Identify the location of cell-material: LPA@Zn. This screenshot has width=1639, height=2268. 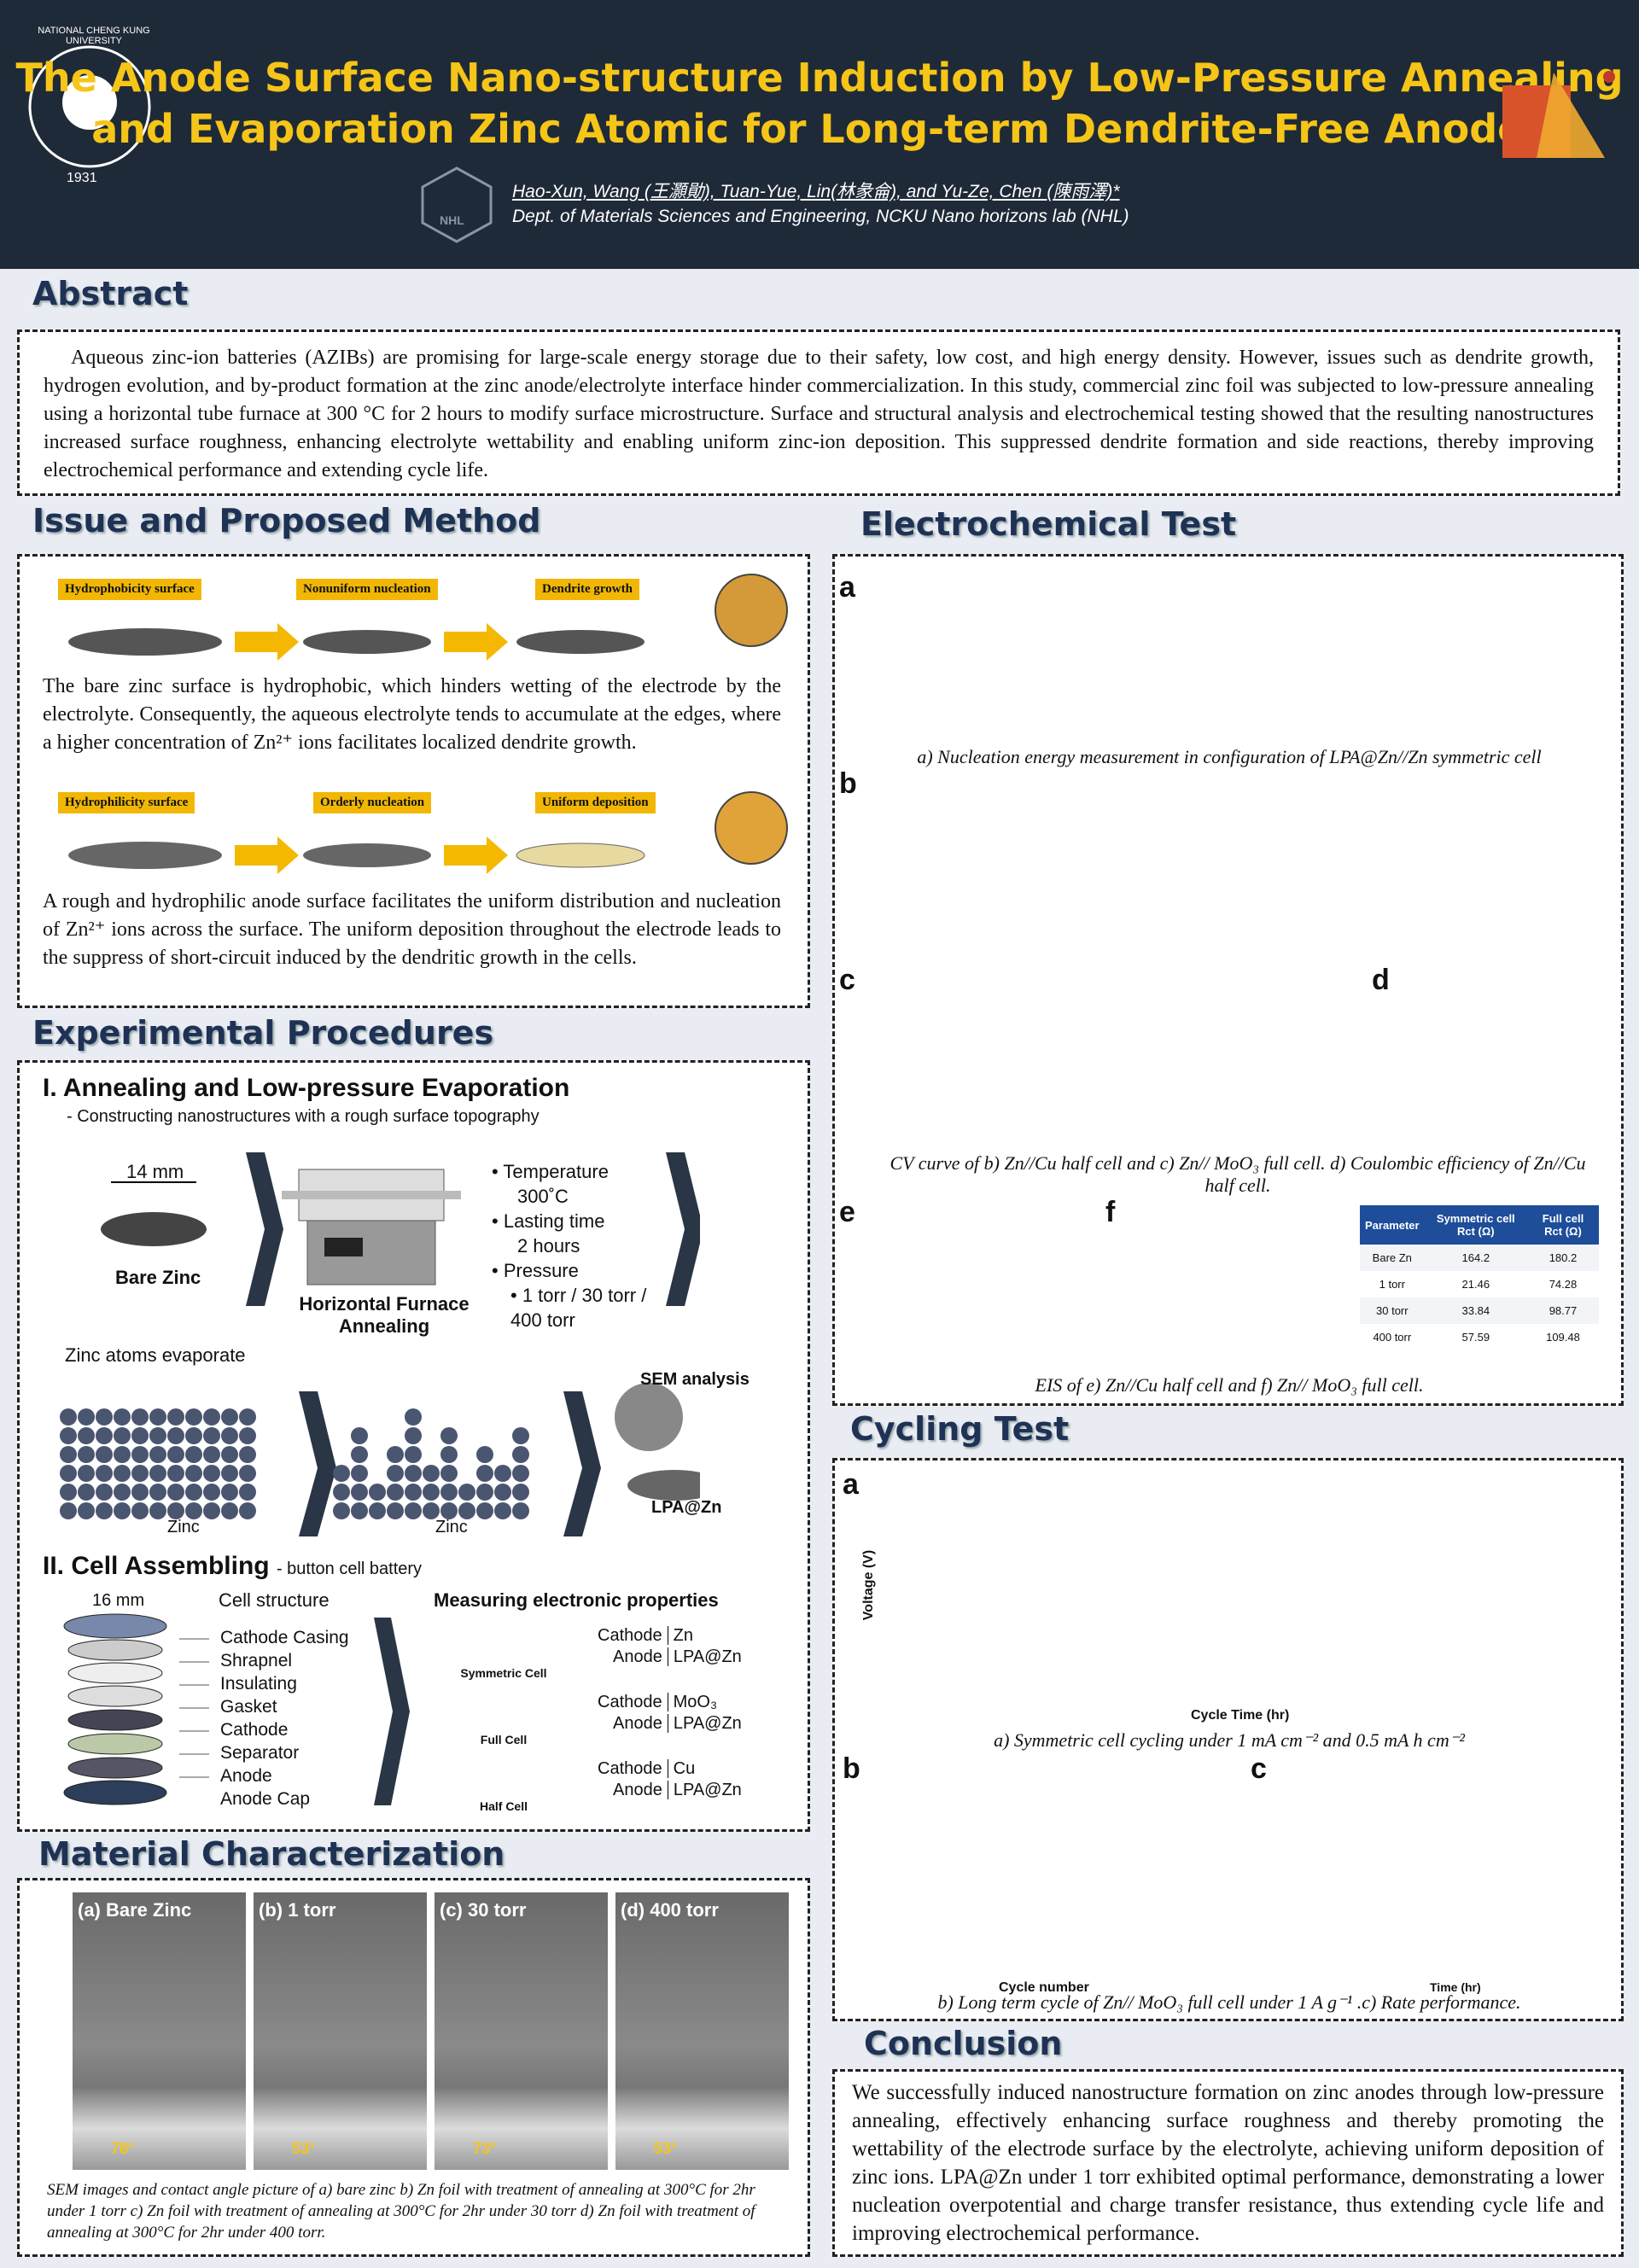
(707, 1656).